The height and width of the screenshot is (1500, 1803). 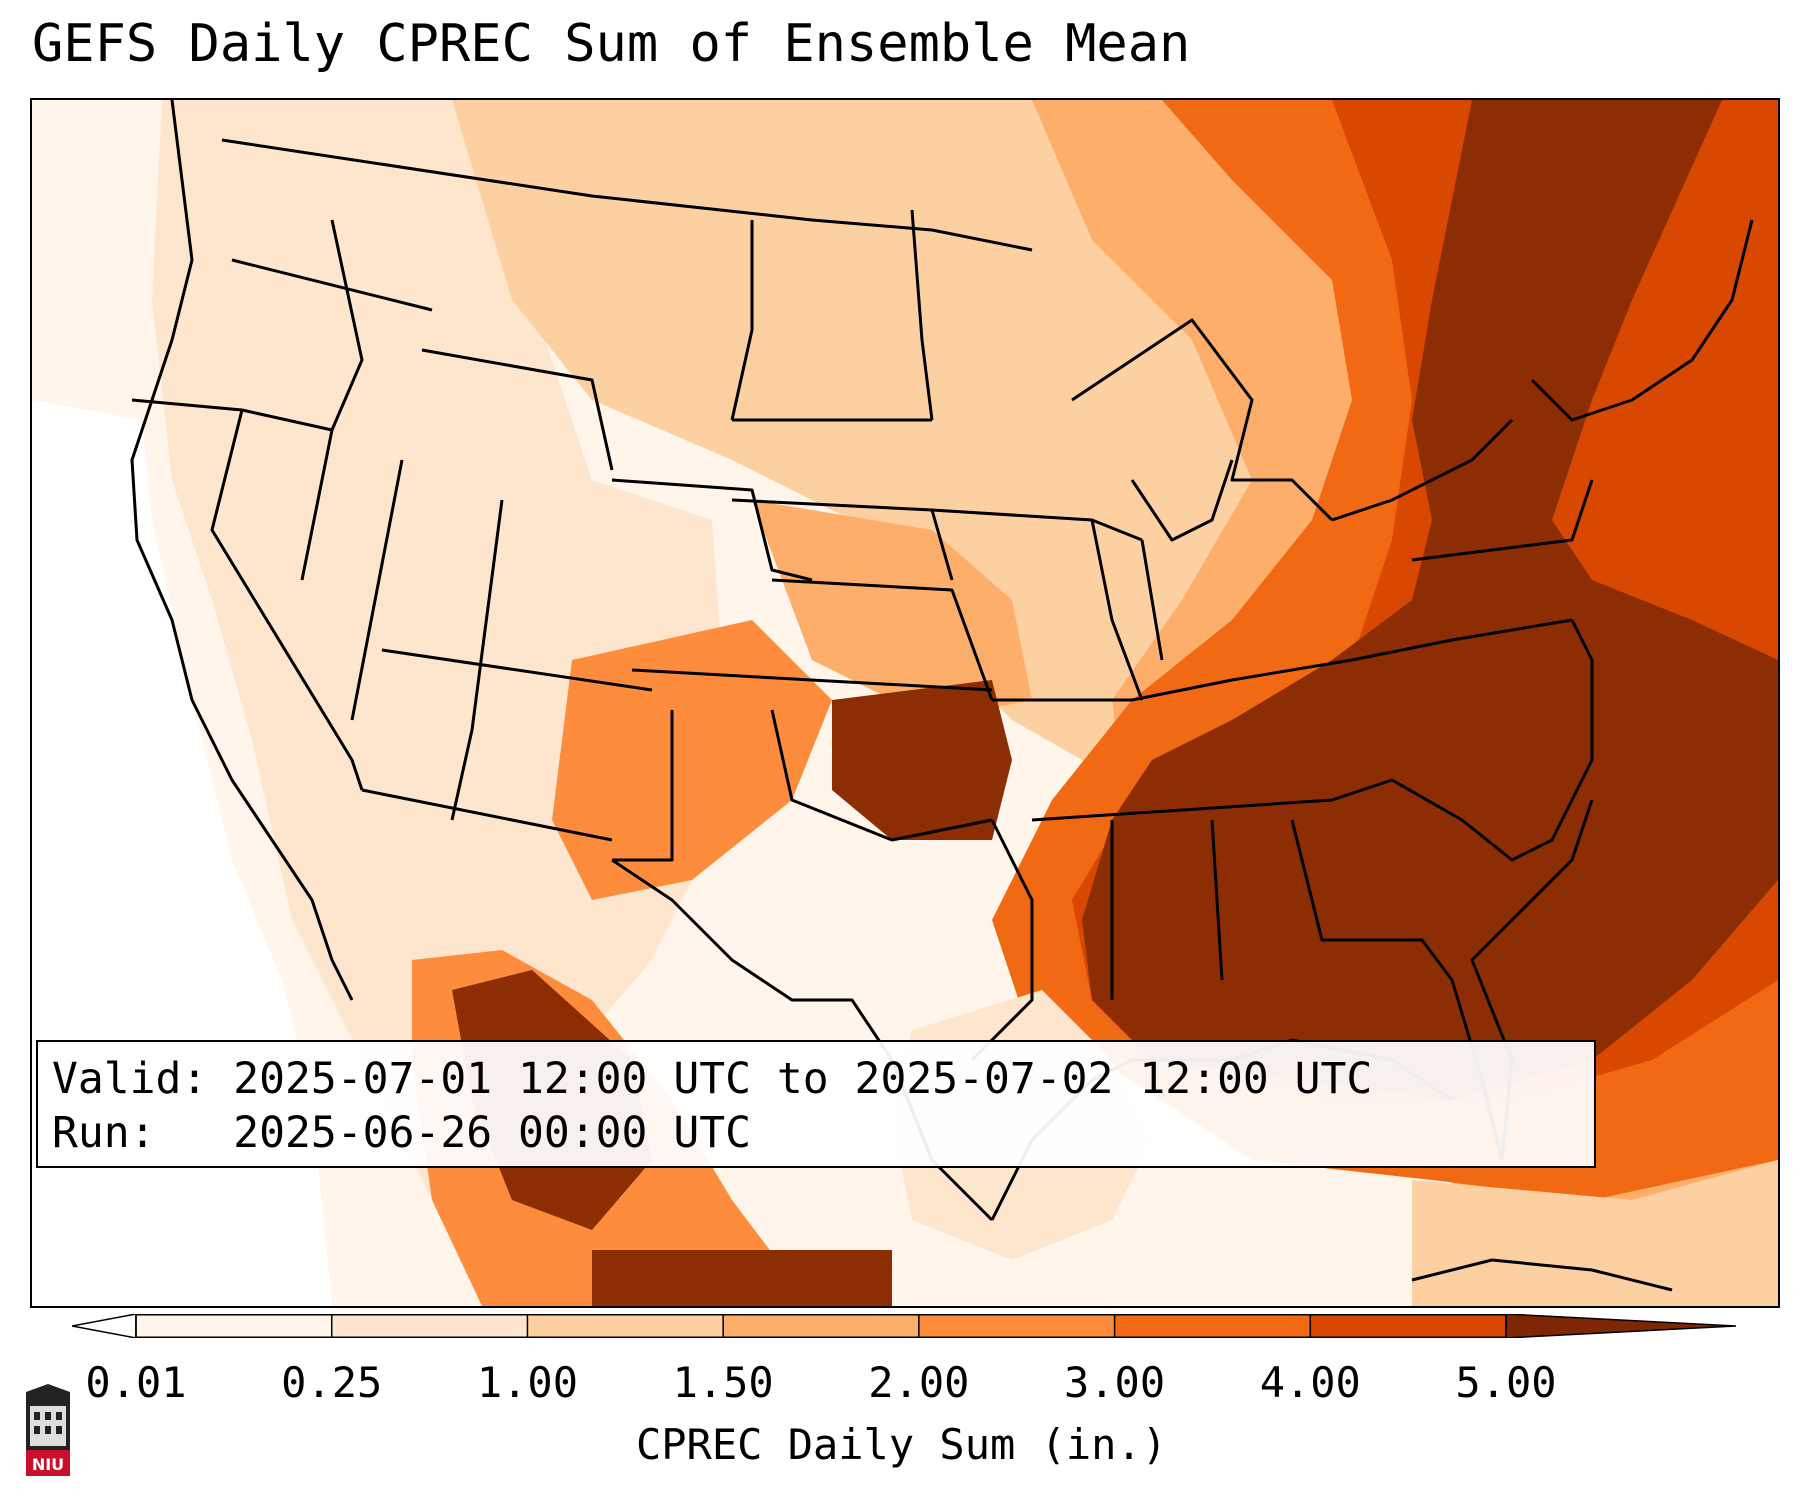 What do you see at coordinates (104, 1326) in the screenshot?
I see `colorbar-under-extension` at bounding box center [104, 1326].